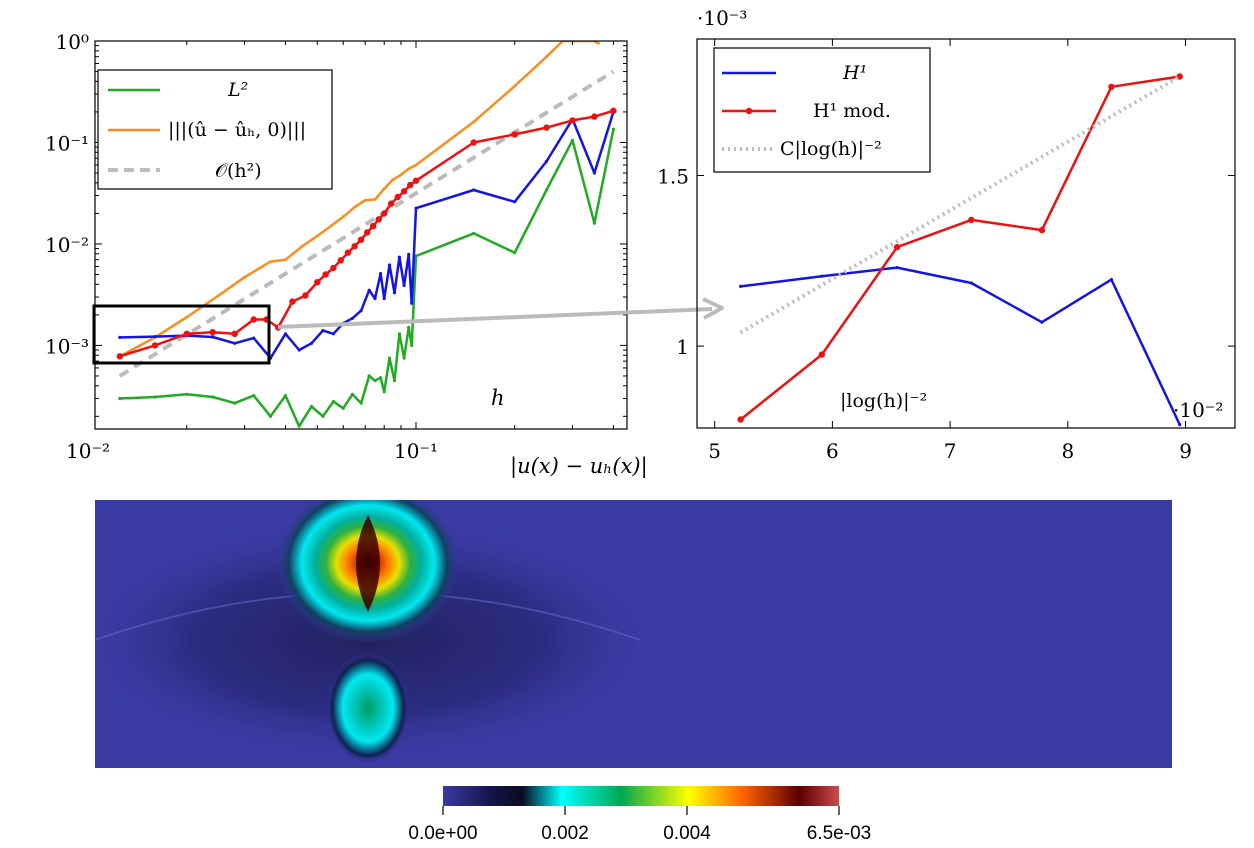 The height and width of the screenshot is (848, 1254). What do you see at coordinates (687, 833) in the screenshot?
I see `colorbar-tick-label: 0.004` at bounding box center [687, 833].